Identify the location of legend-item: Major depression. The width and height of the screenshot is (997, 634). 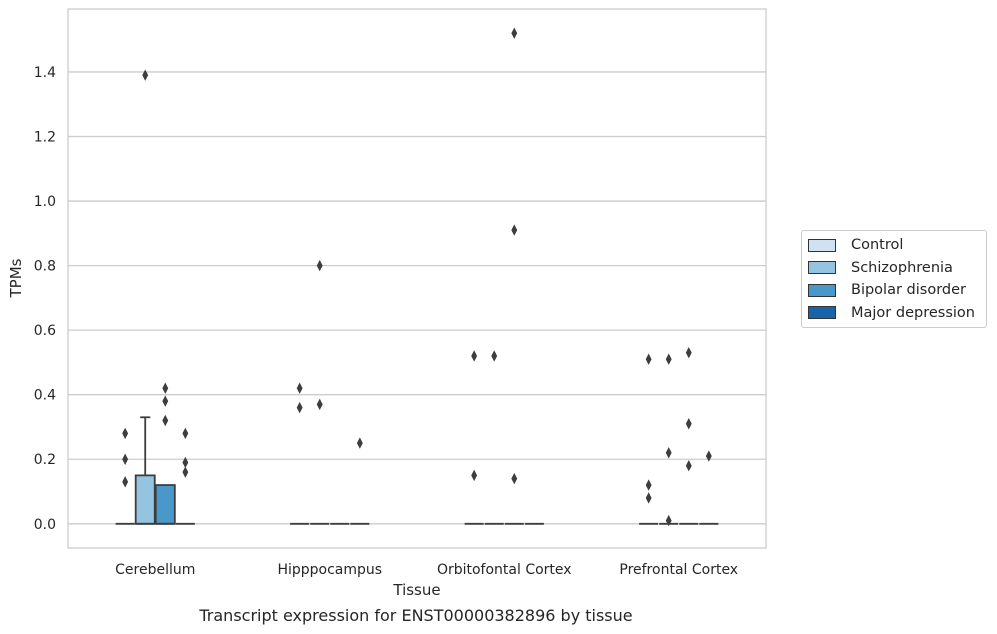
(894, 313).